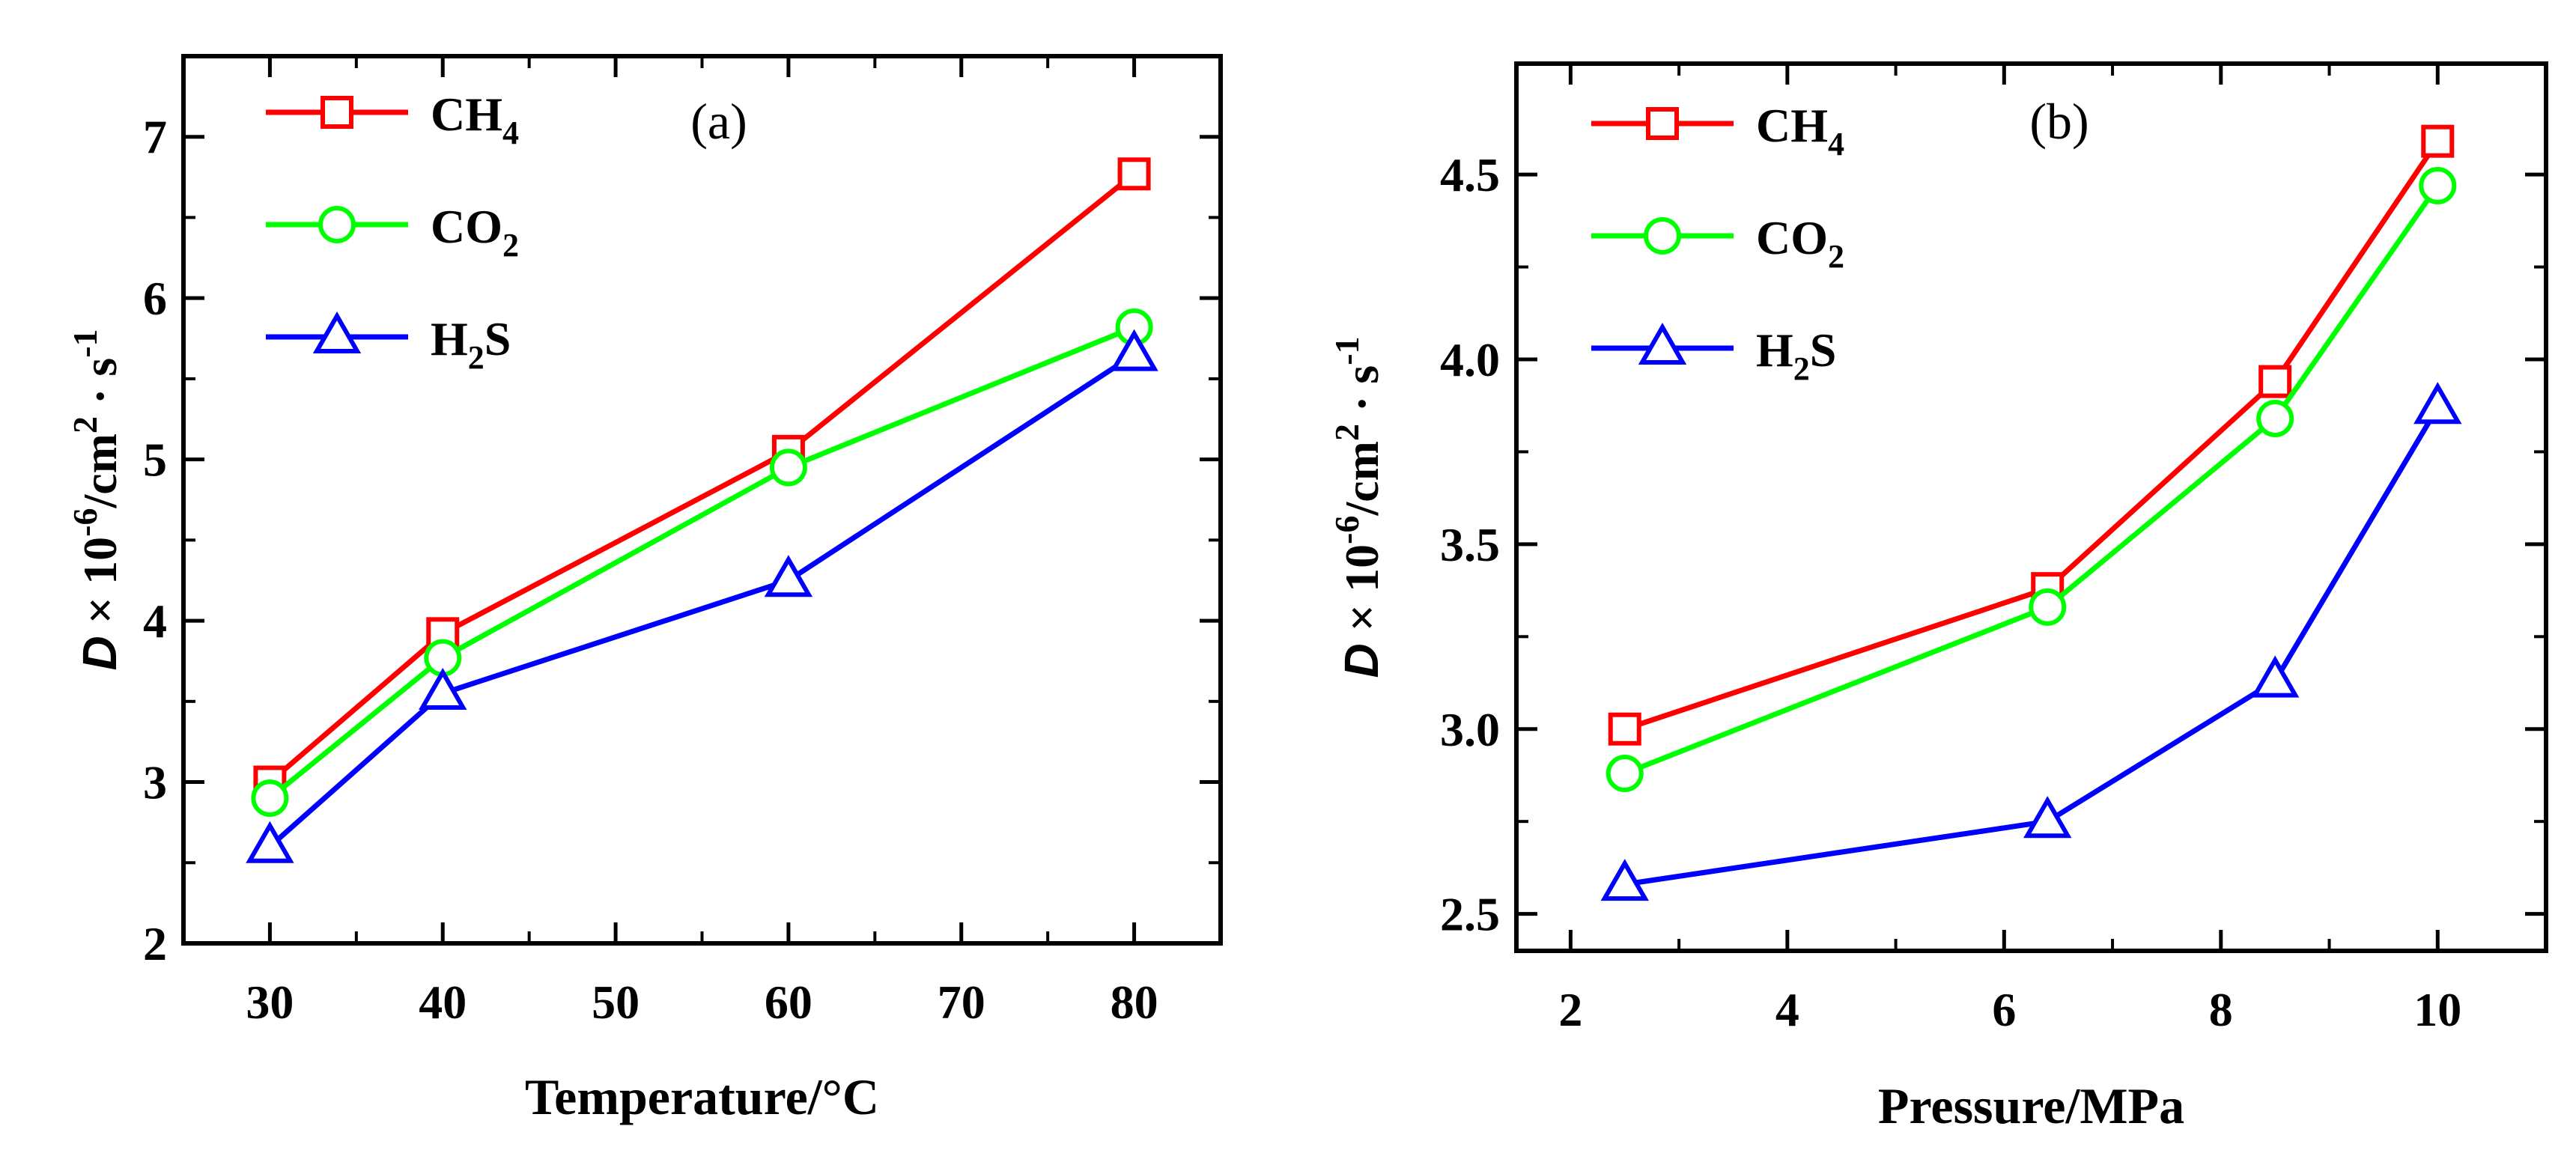 The height and width of the screenshot is (1150, 2576). Describe the element at coordinates (1470, 359) in the screenshot. I see `y-tick-label: 4.0` at that location.